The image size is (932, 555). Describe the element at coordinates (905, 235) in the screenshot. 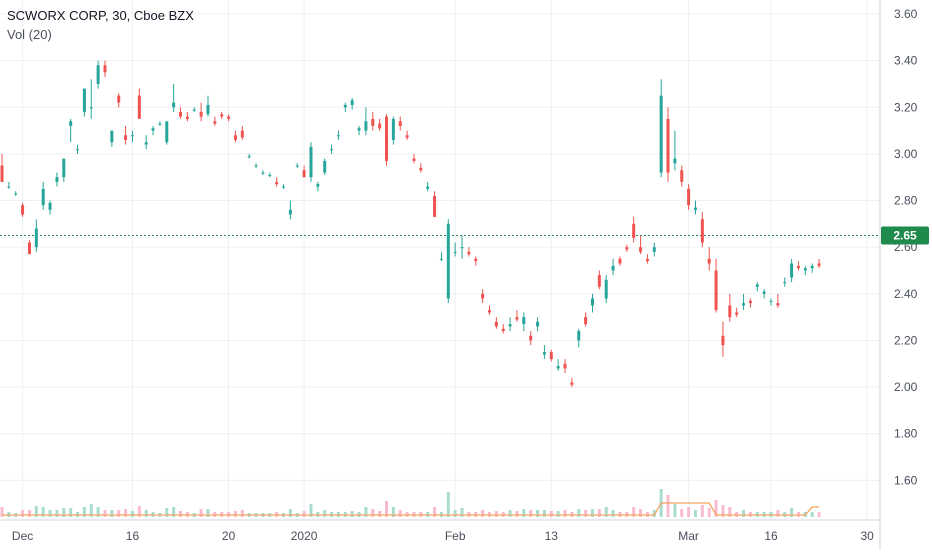

I see `current-price-badge` at that location.